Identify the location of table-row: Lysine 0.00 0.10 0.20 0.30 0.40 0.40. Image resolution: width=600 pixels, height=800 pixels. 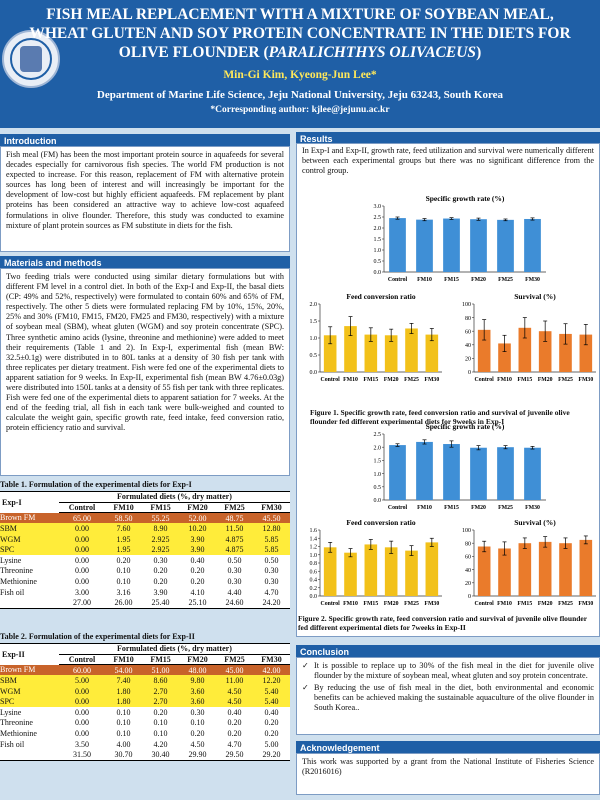
(145, 712).